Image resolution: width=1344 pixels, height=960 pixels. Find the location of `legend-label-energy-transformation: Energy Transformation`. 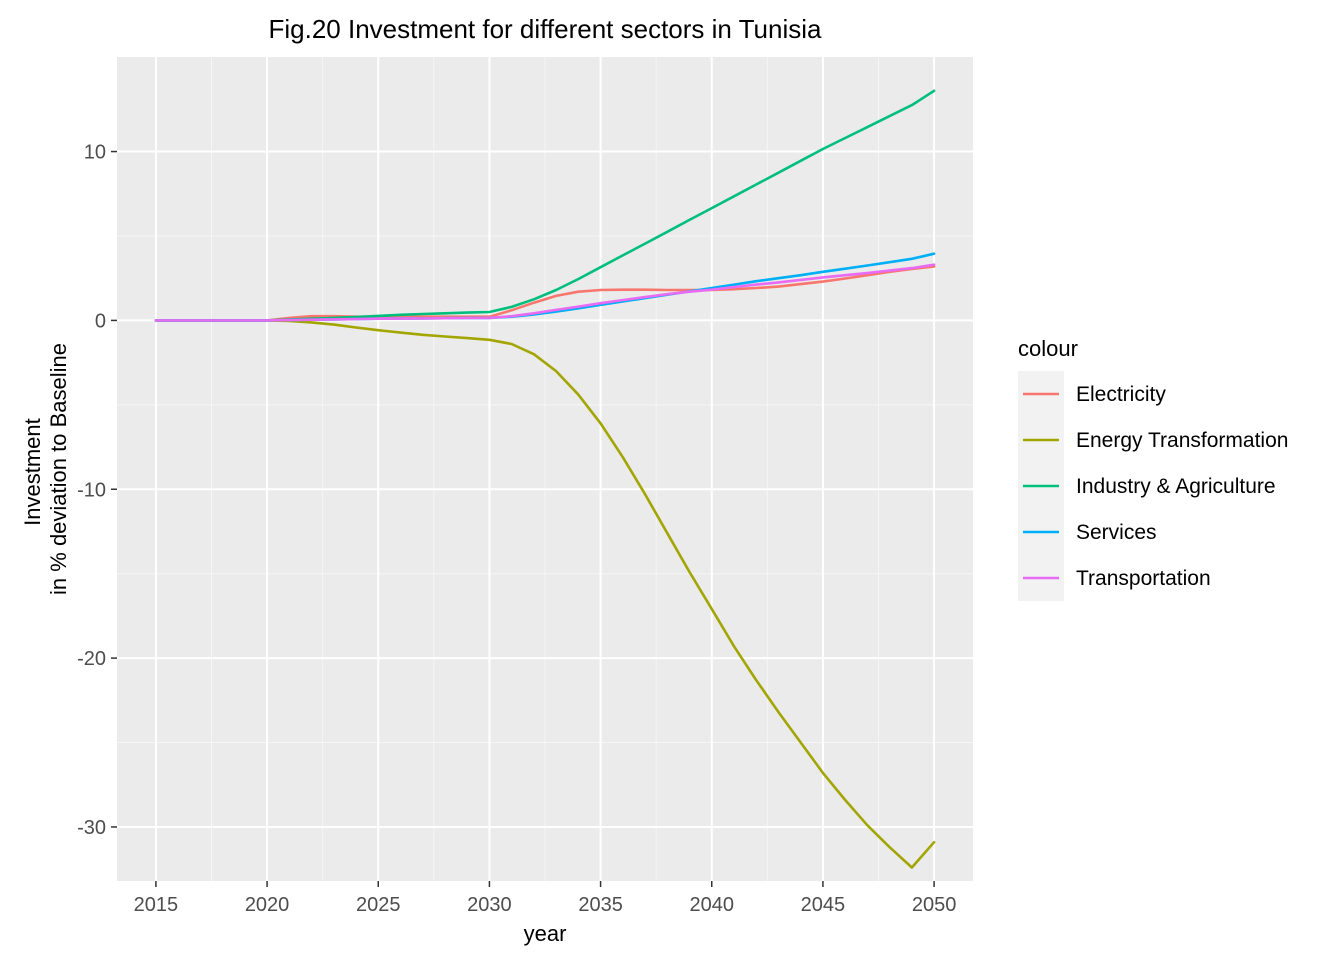

legend-label-energy-transformation: Energy Transformation is located at coordinates (1182, 440).